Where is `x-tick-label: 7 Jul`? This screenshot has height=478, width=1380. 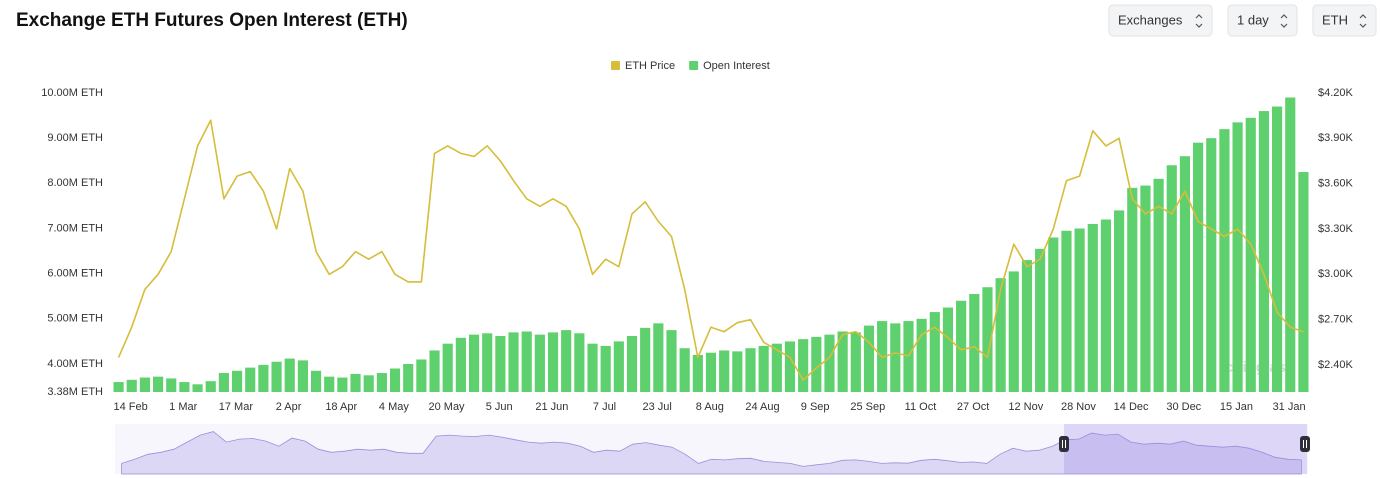 x-tick-label: 7 Jul is located at coordinates (604, 407).